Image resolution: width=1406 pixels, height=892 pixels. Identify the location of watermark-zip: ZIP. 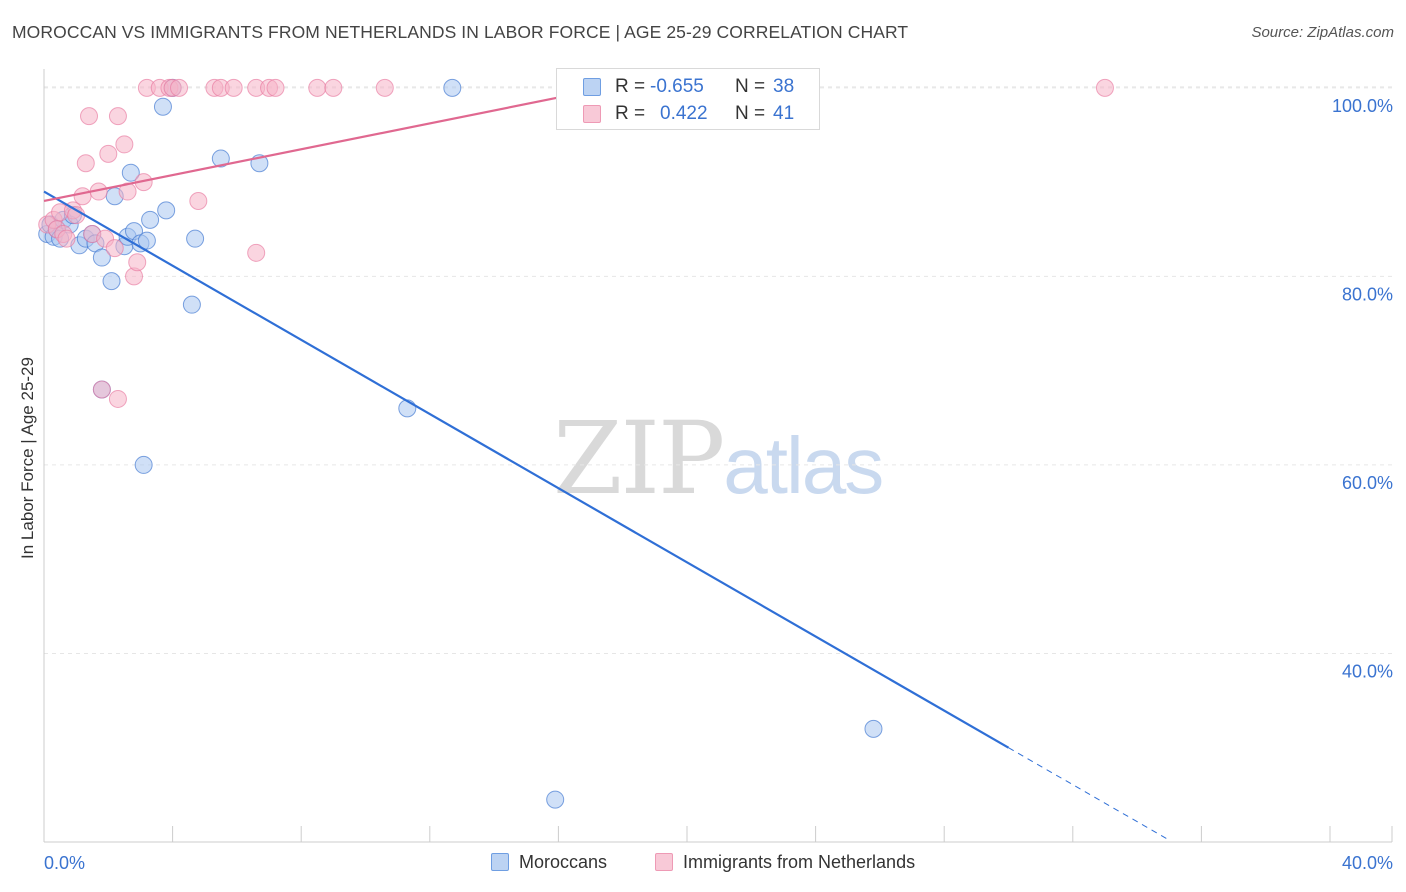
(639, 458).